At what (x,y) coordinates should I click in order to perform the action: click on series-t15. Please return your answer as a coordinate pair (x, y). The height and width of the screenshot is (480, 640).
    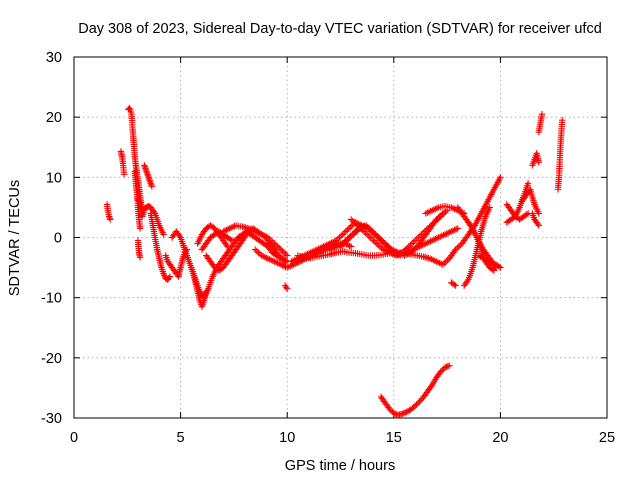
    Looking at the image, I should click on (255, 240).